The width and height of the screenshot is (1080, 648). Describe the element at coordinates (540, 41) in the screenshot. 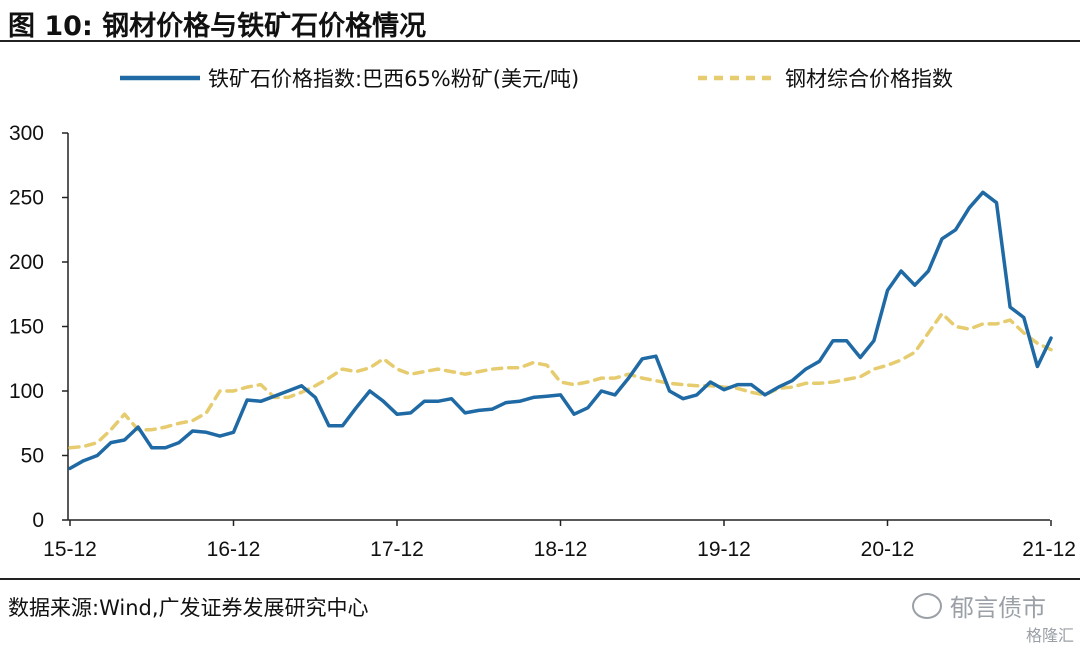

I see `top-divider` at that location.